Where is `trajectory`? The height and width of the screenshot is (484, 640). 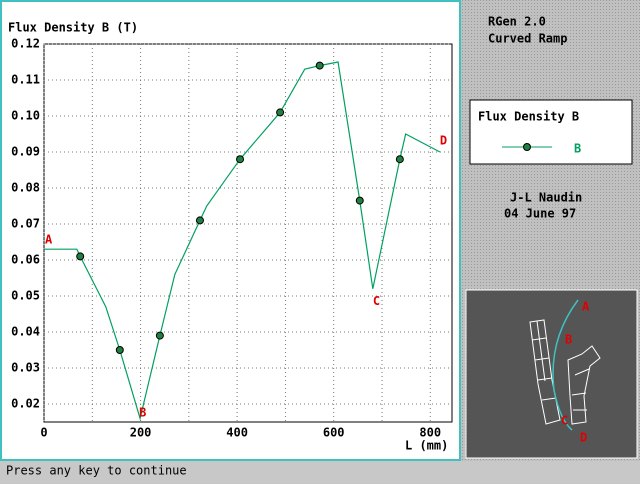
trajectory is located at coordinates (565, 365).